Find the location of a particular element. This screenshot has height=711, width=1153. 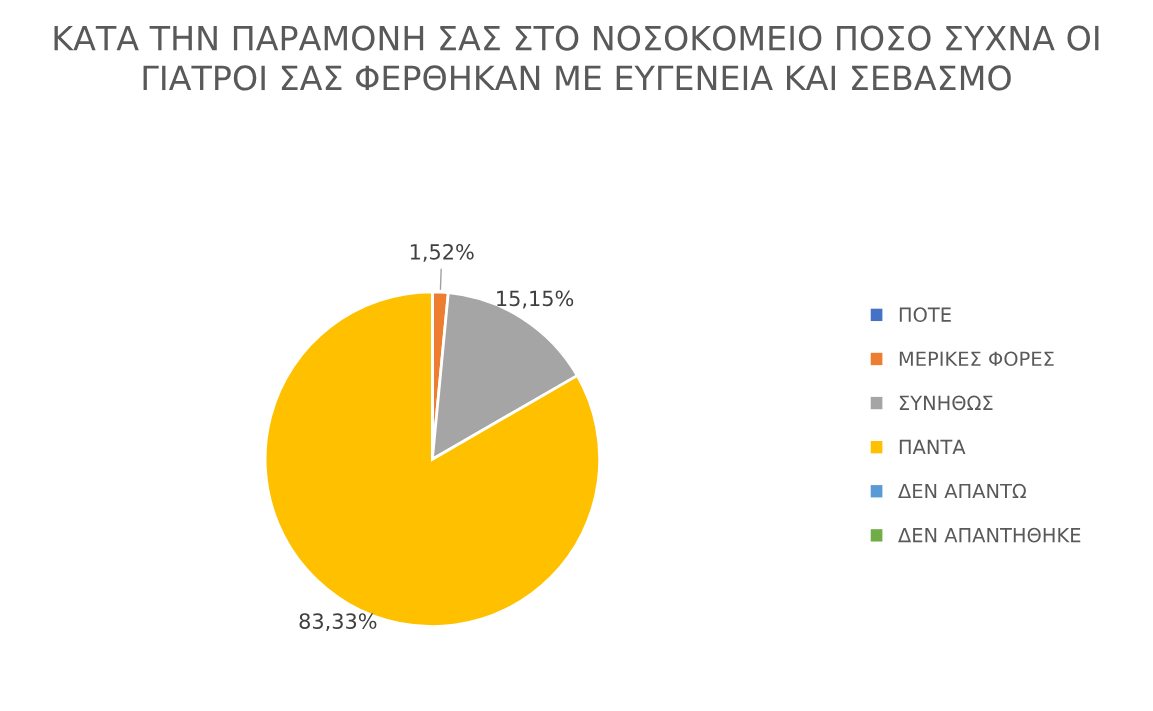

legend-label: ΠΟΤΕ is located at coordinates (925, 314).